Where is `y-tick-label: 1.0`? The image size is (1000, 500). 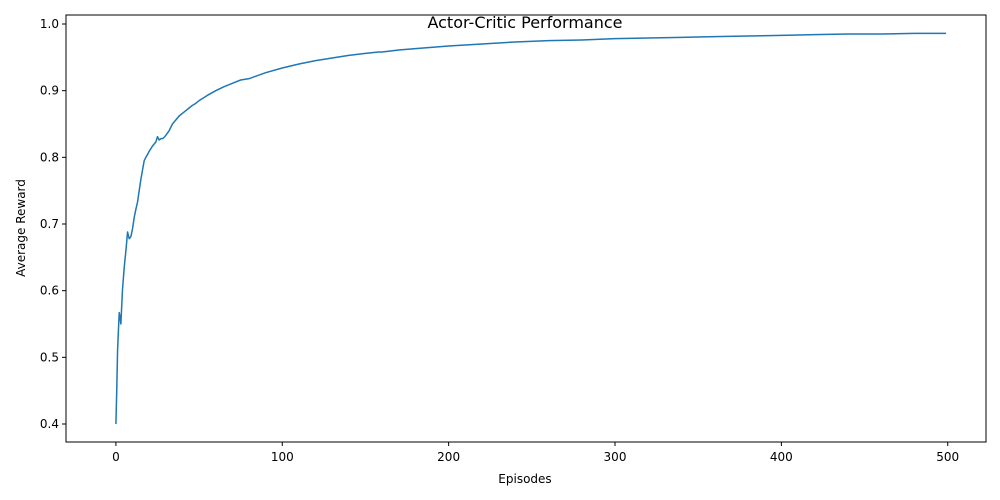 y-tick-label: 1.0 is located at coordinates (49, 24).